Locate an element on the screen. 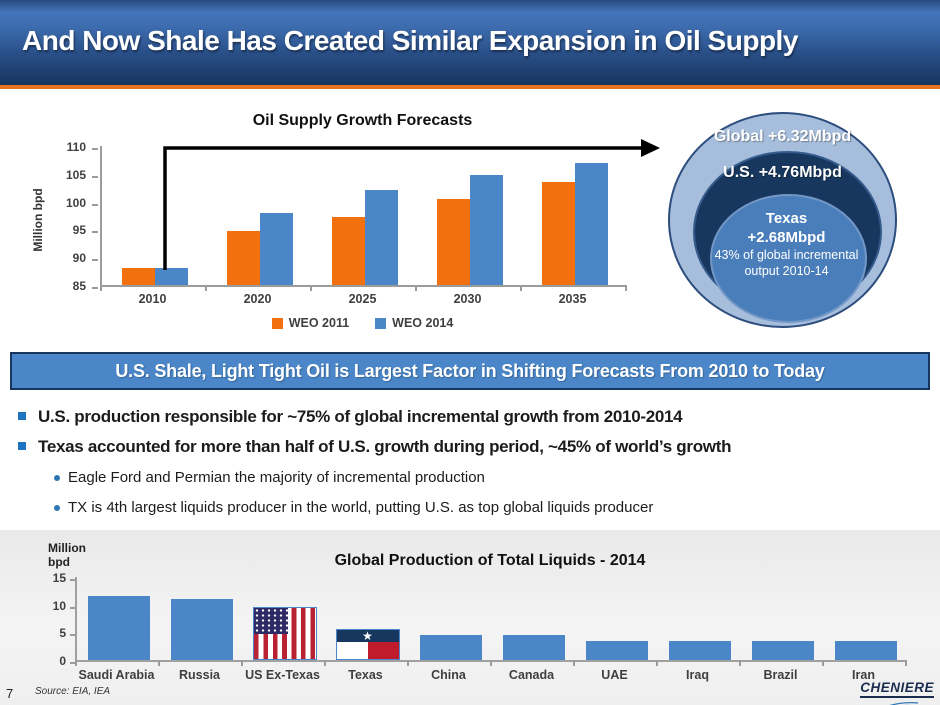  bar-slot-uae is located at coordinates (616, 618).